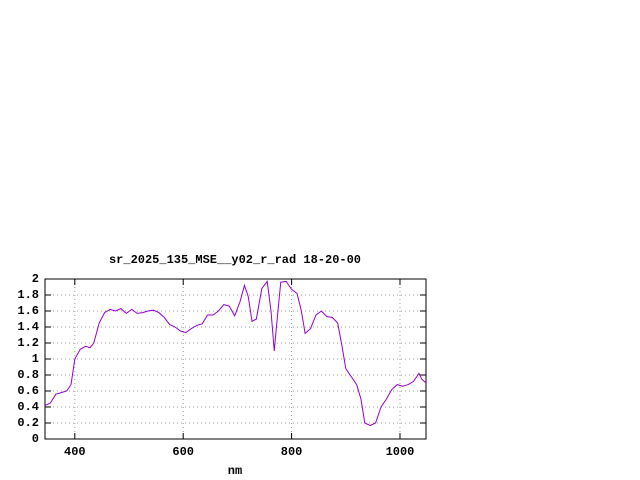 The width and height of the screenshot is (640, 480). What do you see at coordinates (28, 295) in the screenshot?
I see `y-tick-label: 1.8` at bounding box center [28, 295].